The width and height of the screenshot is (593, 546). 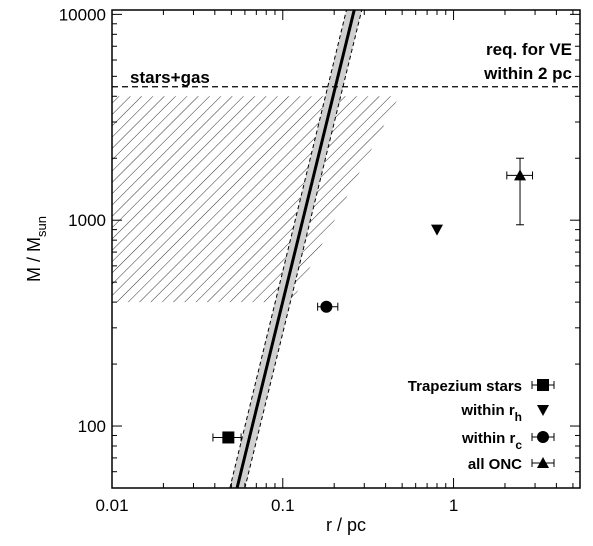 I want to click on annotation-req-line2: within 2 pc, so click(x=527, y=73).